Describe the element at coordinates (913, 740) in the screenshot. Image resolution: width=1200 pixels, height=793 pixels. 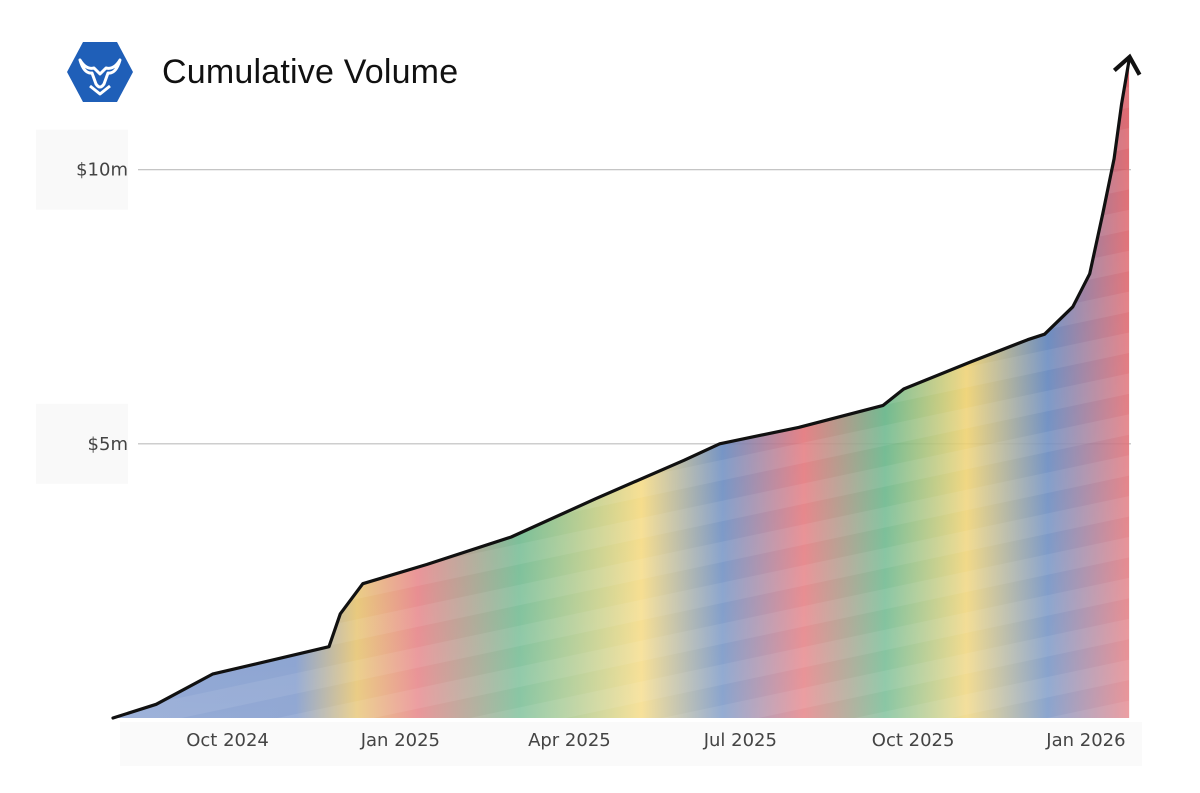
I see `x-tick-label: Oct 2025` at that location.